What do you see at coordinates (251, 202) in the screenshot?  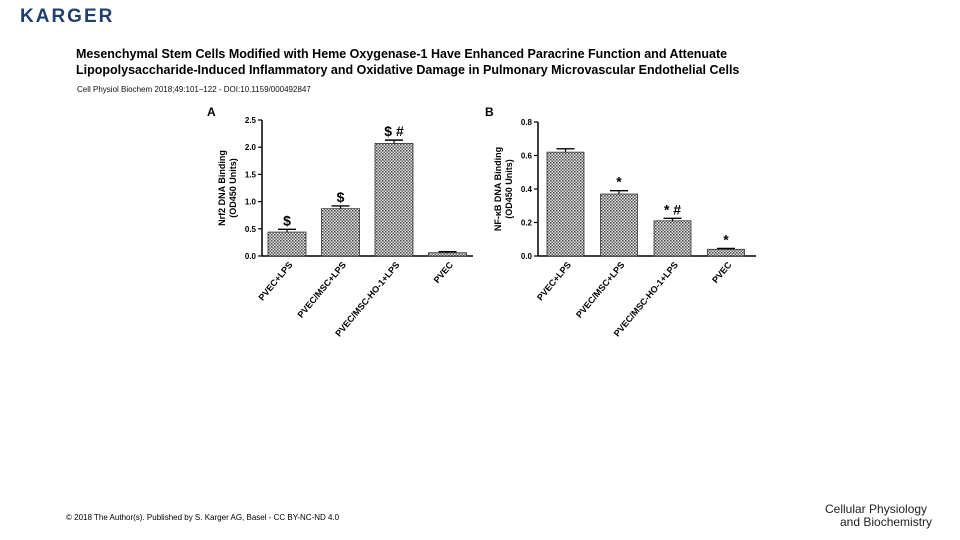 I see `panel-a-y-tick-label: 1.0` at bounding box center [251, 202].